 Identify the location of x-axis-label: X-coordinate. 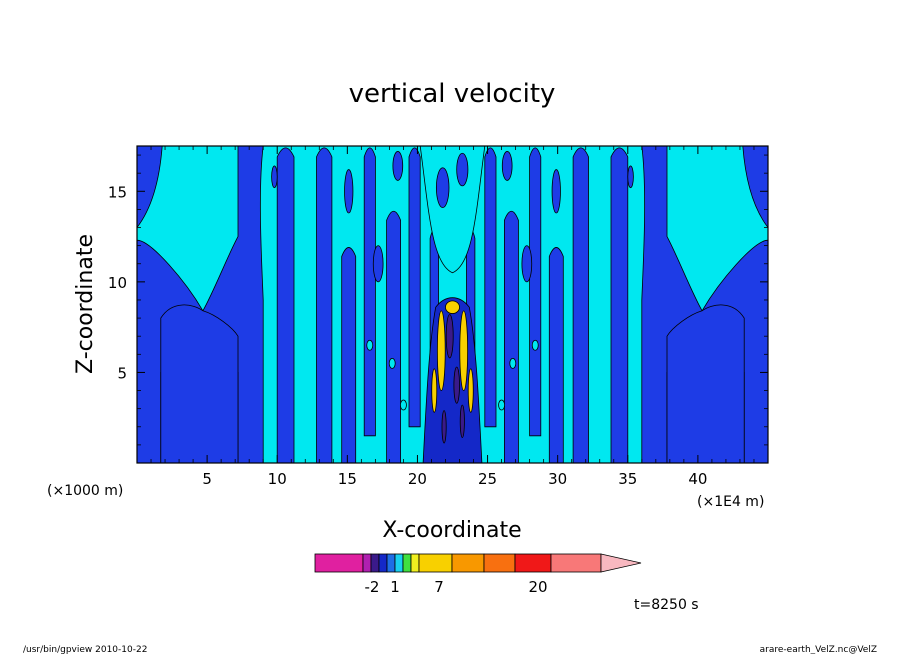
(451, 530).